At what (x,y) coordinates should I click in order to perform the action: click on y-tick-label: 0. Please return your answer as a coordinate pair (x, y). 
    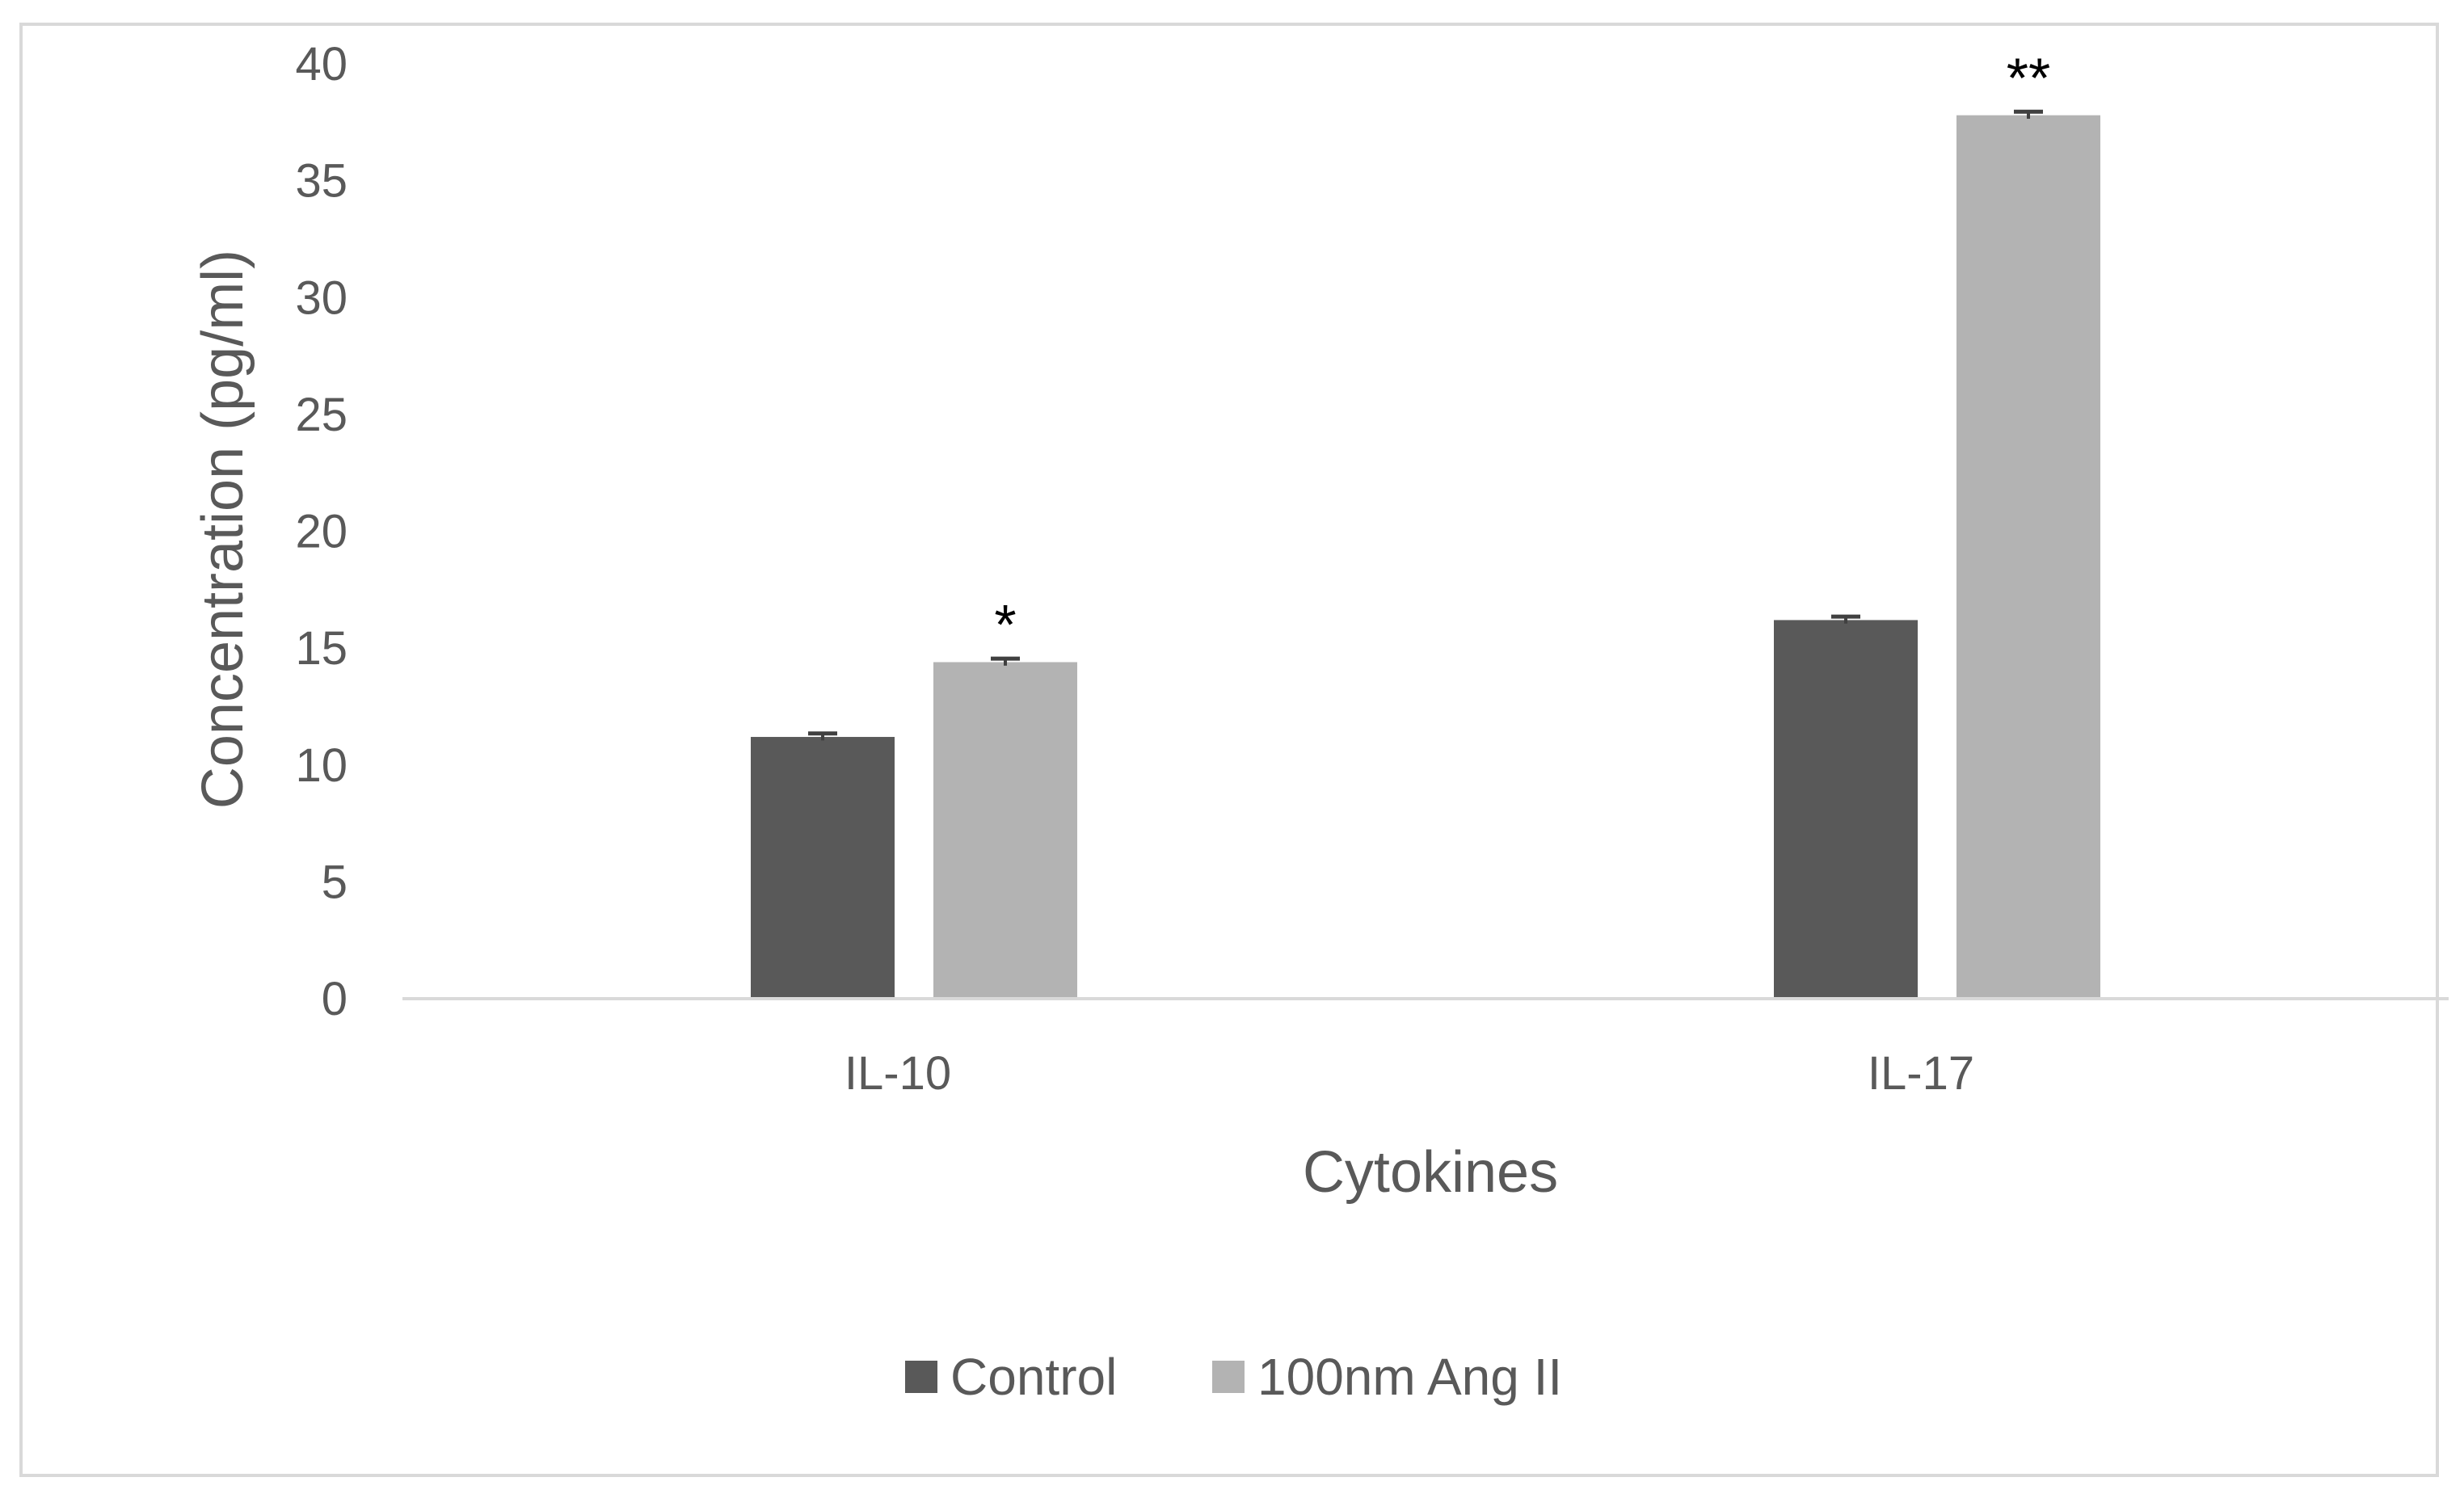
    Looking at the image, I should click on (334, 999).